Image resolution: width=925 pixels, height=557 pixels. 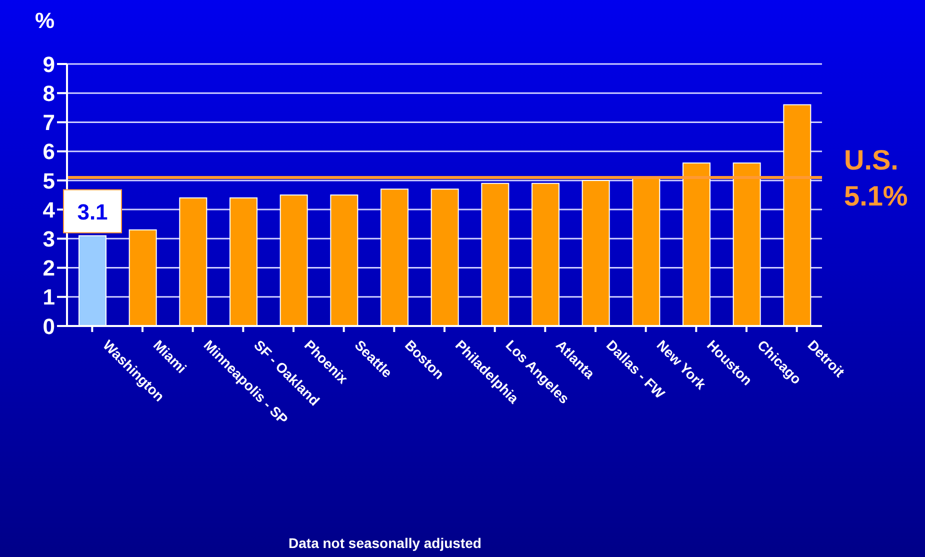 What do you see at coordinates (92, 211) in the screenshot?
I see `data-label: 3.1` at bounding box center [92, 211].